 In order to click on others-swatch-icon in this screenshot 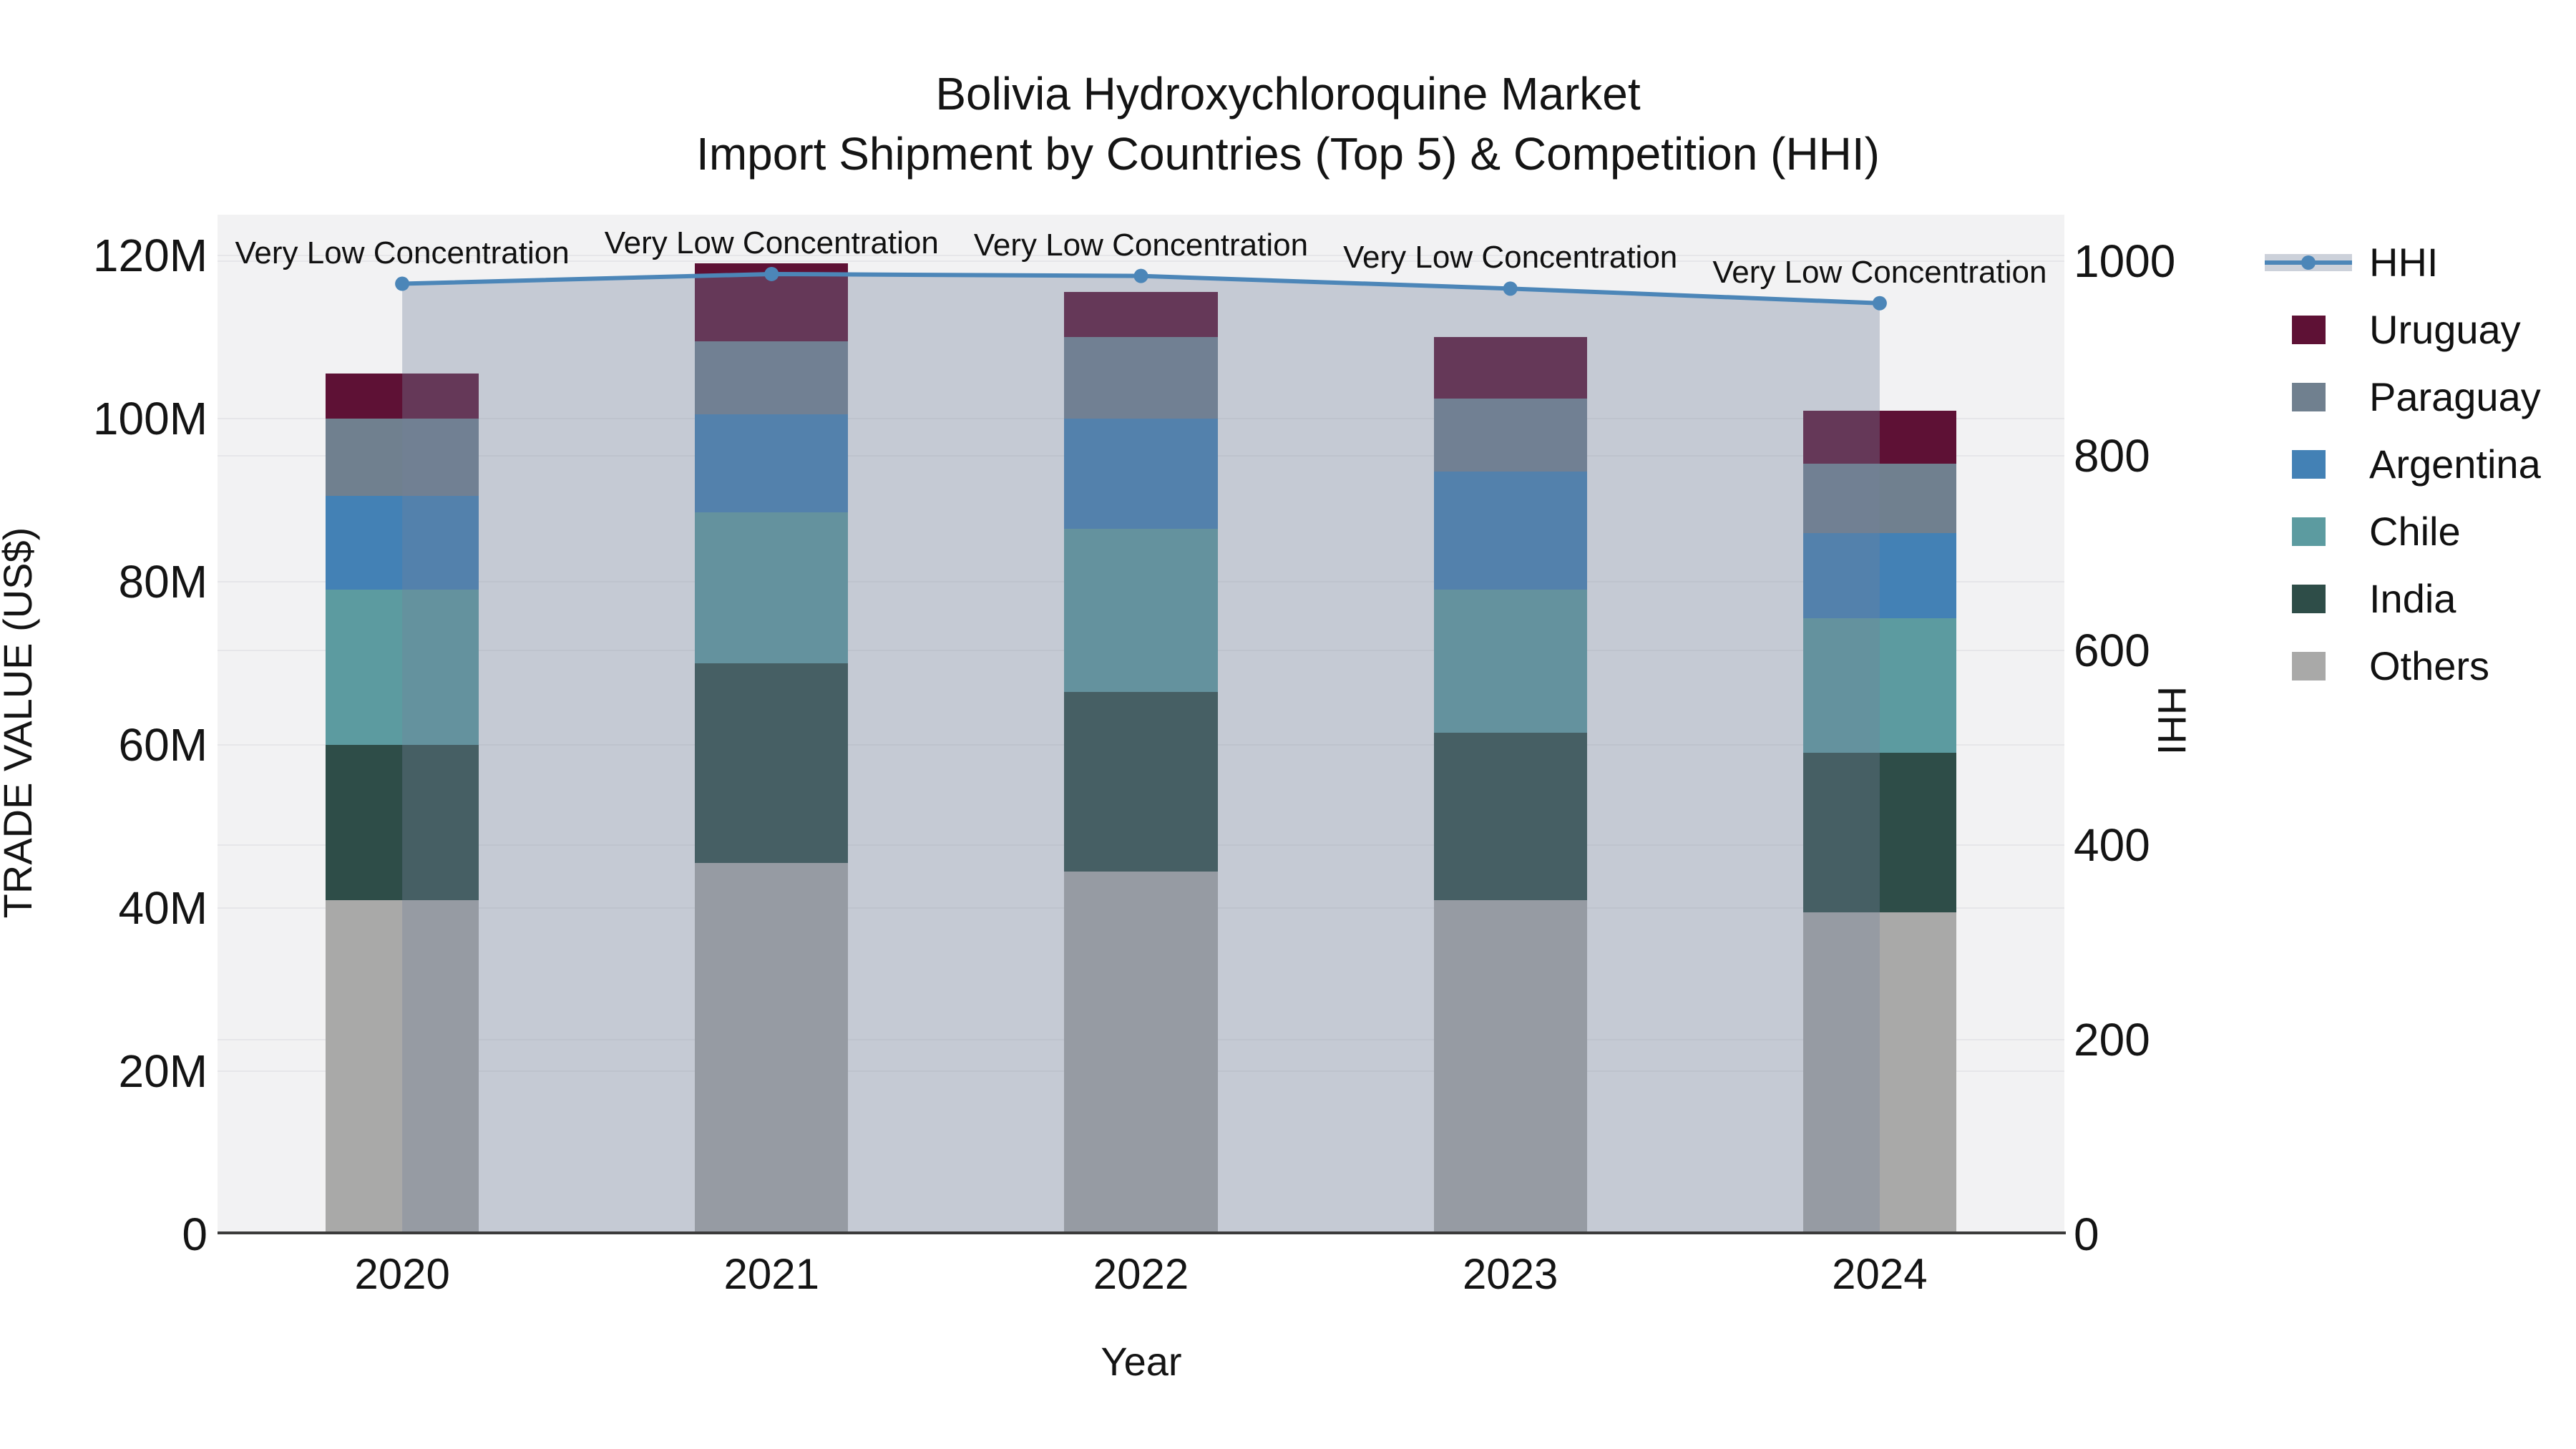, I will do `click(2308, 666)`.